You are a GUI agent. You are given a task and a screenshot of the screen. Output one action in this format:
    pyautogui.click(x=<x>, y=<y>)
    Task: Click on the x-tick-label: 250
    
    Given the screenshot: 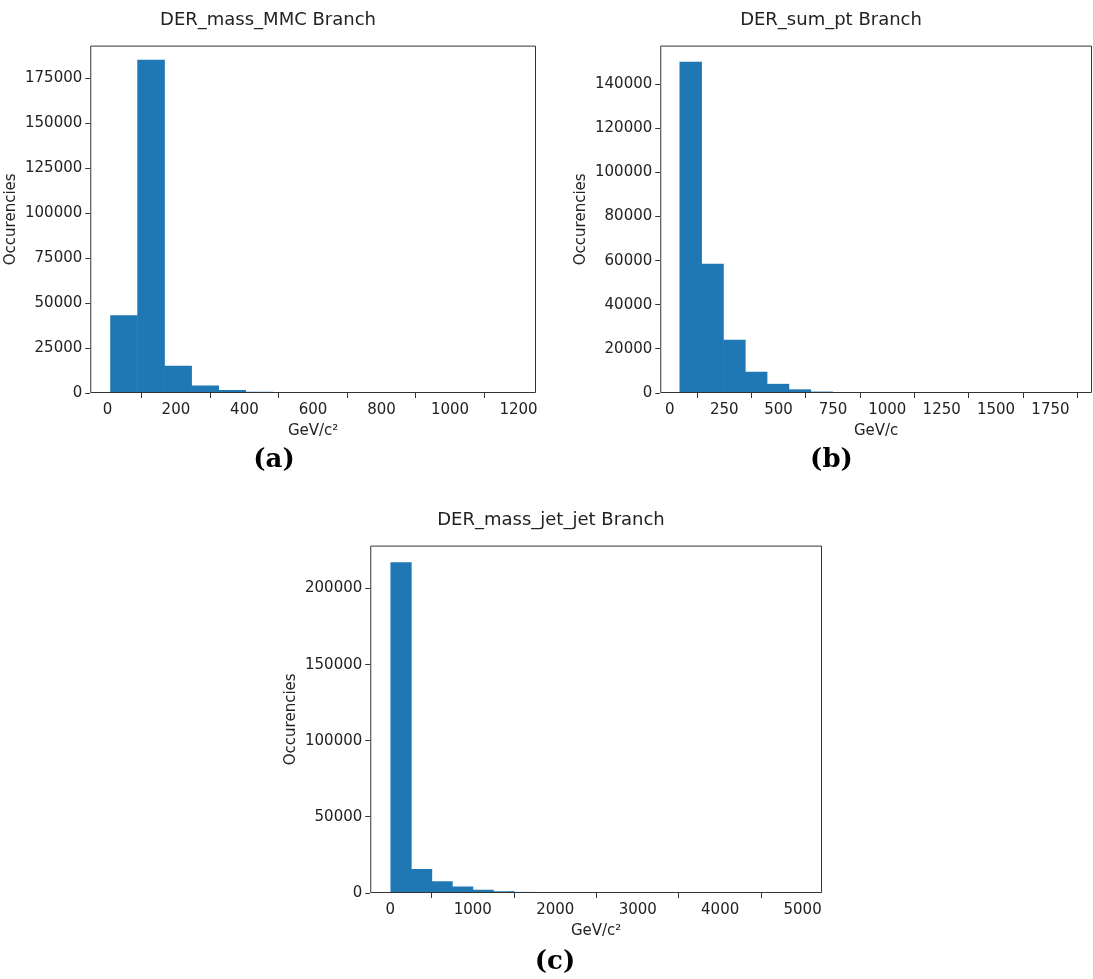 What is the action you would take?
    pyautogui.click(x=724, y=408)
    